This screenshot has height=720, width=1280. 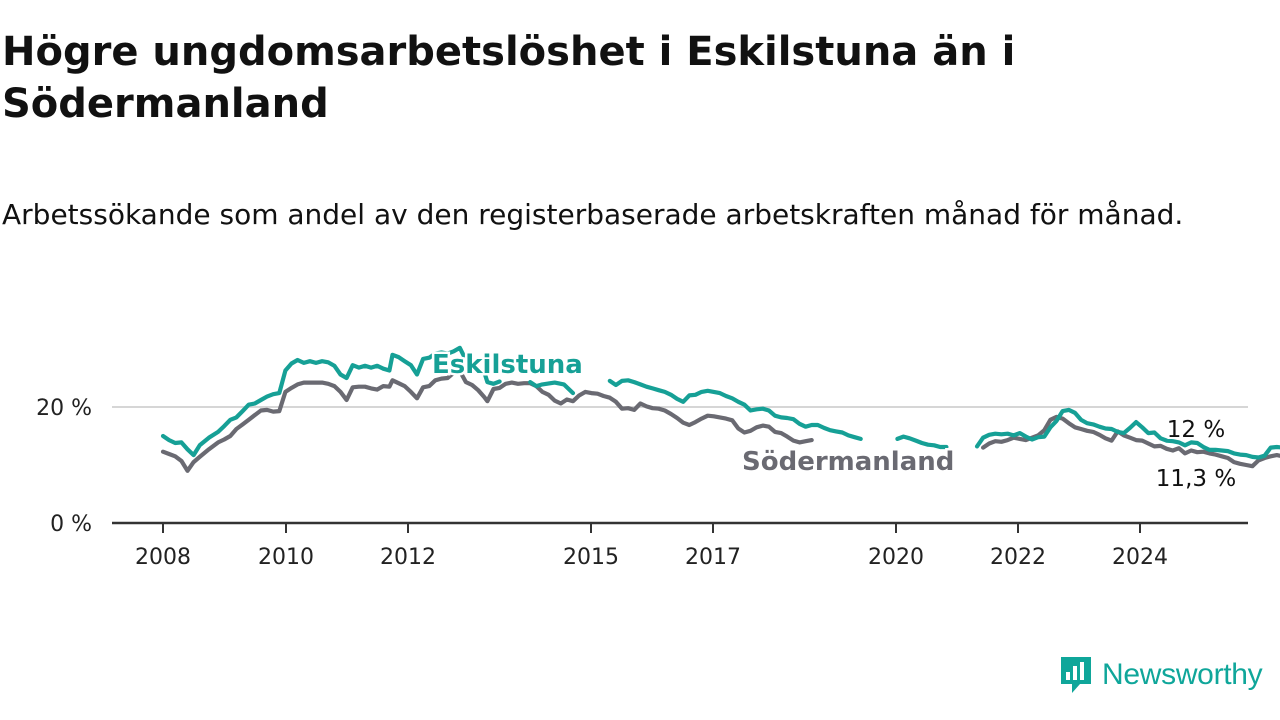 I want to click on y-tick-label: 20 %, so click(x=64, y=408).